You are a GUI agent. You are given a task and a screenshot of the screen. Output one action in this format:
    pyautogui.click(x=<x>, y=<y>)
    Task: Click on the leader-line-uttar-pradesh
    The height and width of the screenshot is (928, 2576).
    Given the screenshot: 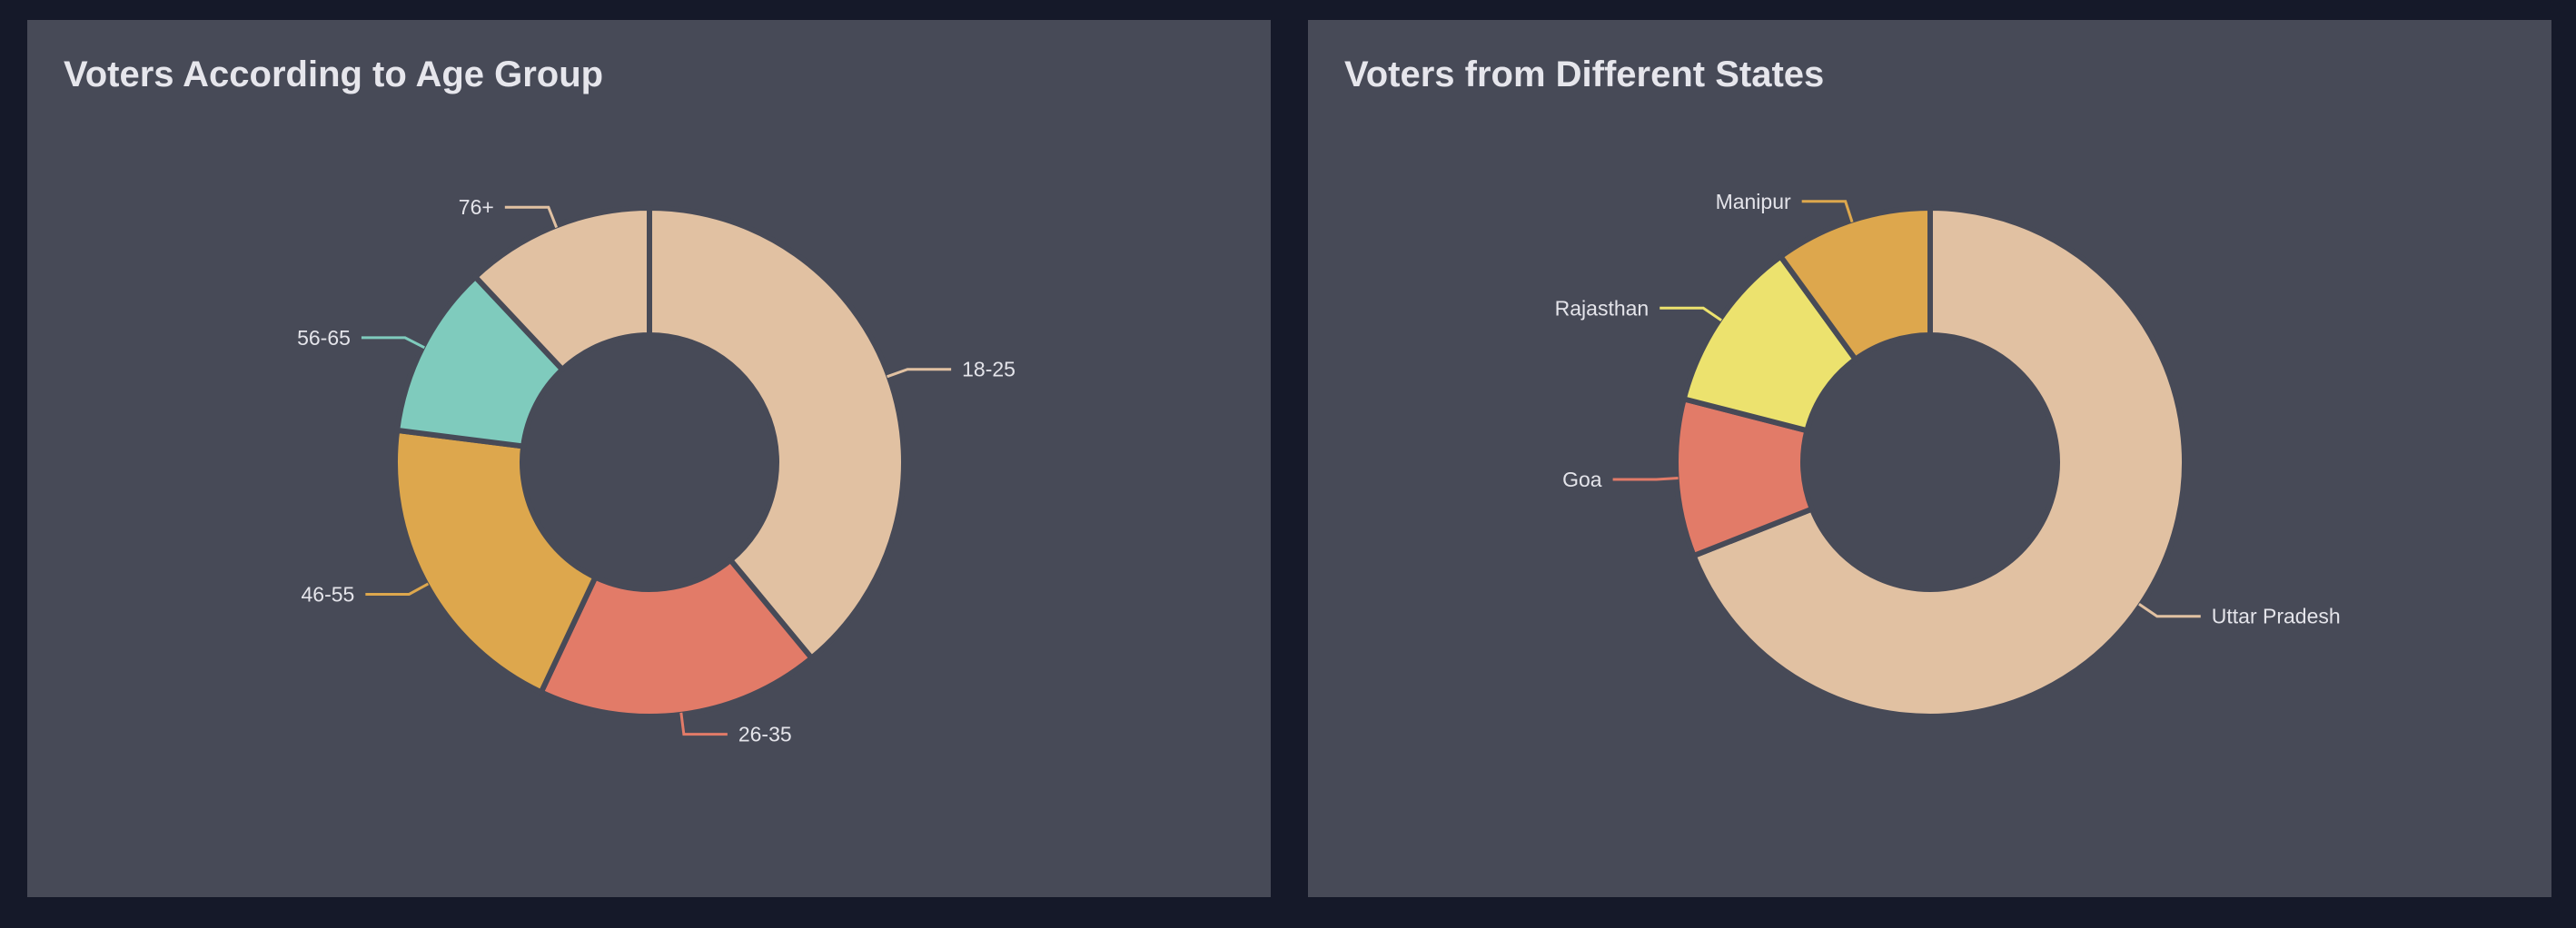 What is the action you would take?
    pyautogui.click(x=2169, y=610)
    